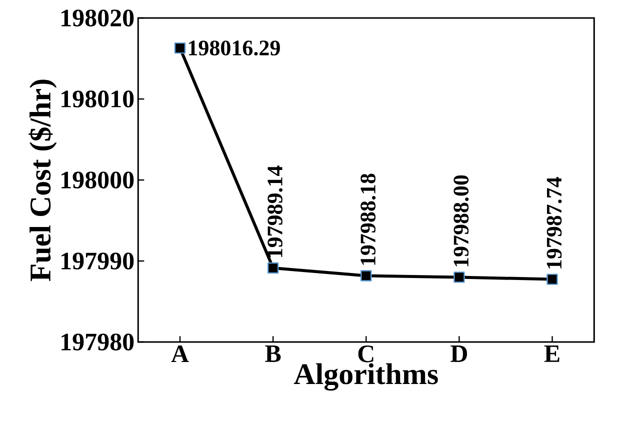  I want to click on data-label: 197988.00, so click(461, 220).